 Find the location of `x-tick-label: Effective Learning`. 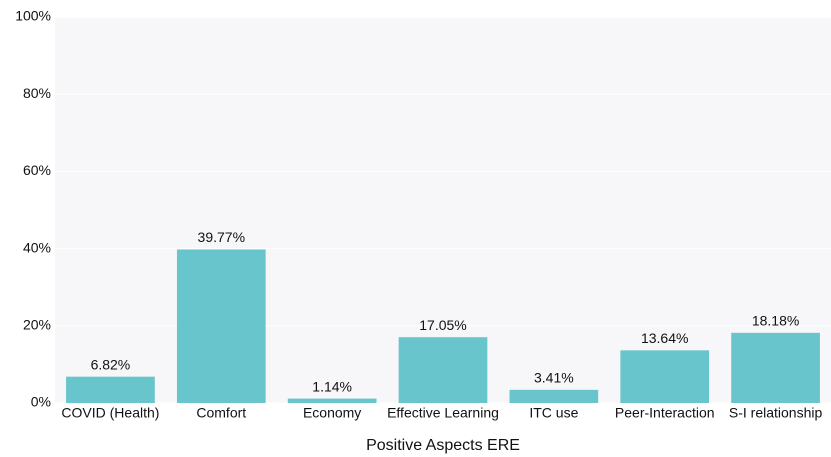

x-tick-label: Effective Learning is located at coordinates (443, 413).